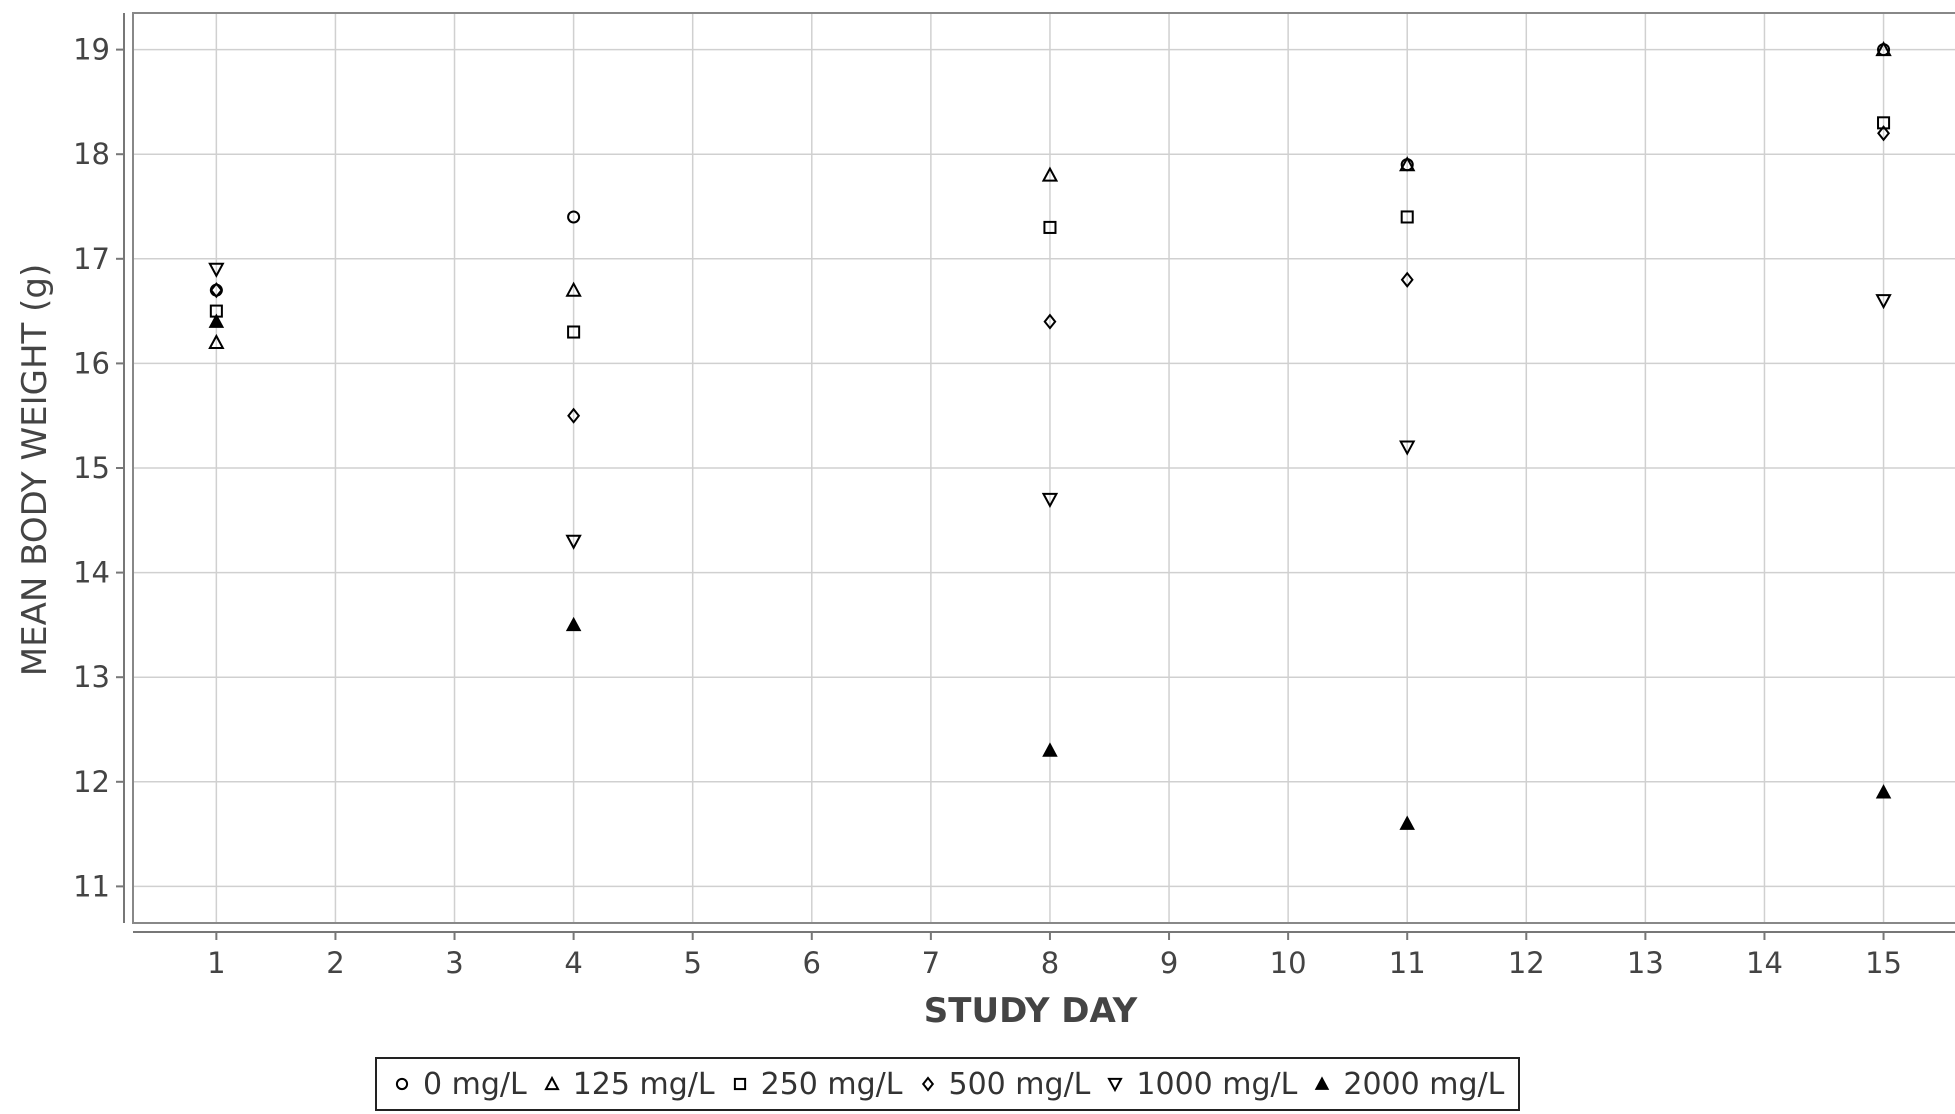 The image size is (1955, 1114). I want to click on legend-item: 500 mg/L, so click(1004, 1084).